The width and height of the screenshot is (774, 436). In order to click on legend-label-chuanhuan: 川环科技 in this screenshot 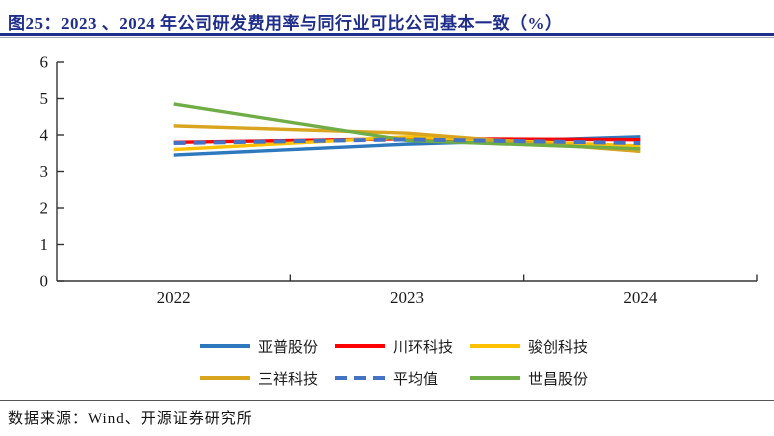, I will do `click(423, 347)`.